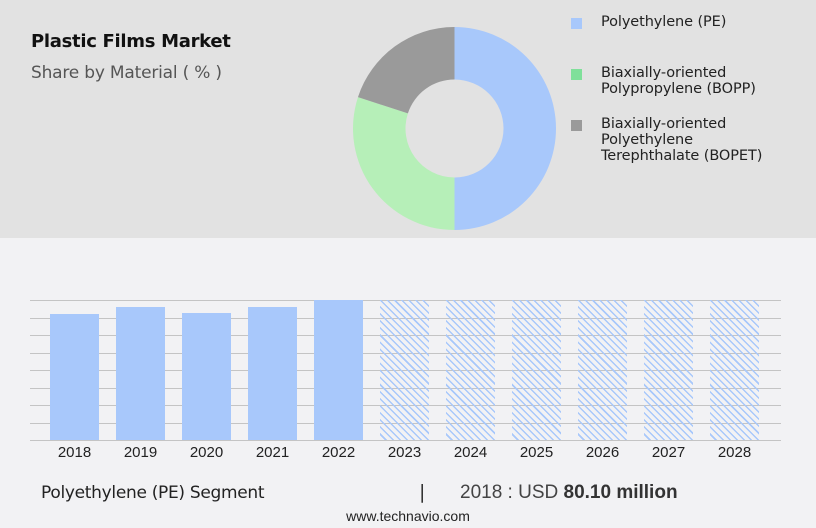  Describe the element at coordinates (206, 452) in the screenshot. I see `x-axis-label: 2020` at that location.